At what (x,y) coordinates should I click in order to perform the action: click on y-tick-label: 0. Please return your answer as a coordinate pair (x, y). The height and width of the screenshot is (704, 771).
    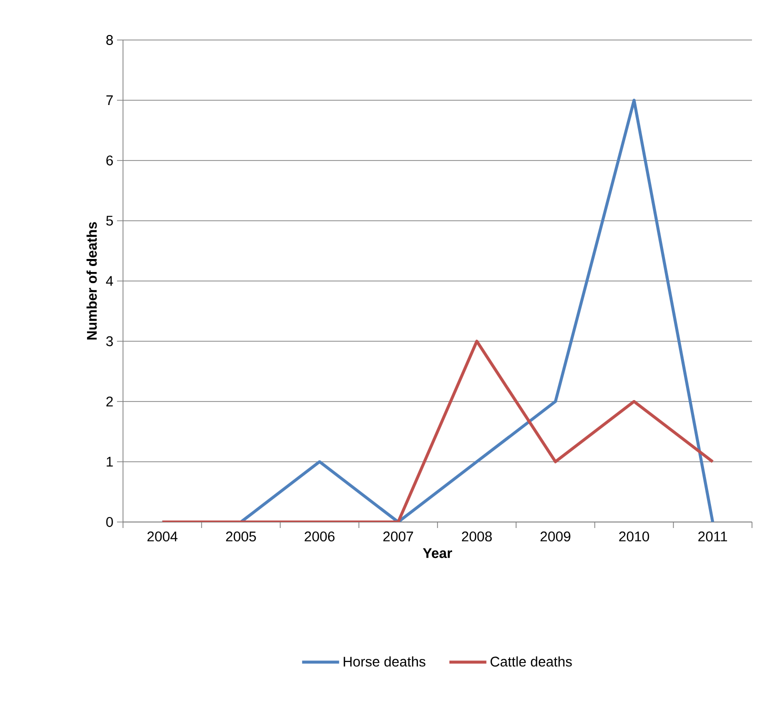
    Looking at the image, I should click on (109, 522).